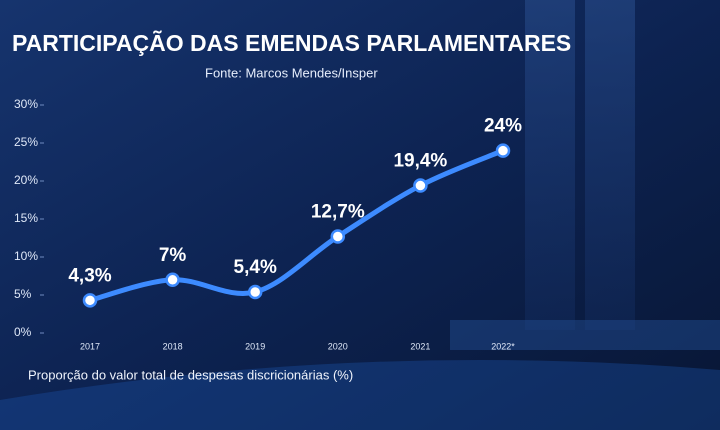 This screenshot has width=720, height=430. What do you see at coordinates (26, 142) in the screenshot?
I see `y-tick-label: 25%` at bounding box center [26, 142].